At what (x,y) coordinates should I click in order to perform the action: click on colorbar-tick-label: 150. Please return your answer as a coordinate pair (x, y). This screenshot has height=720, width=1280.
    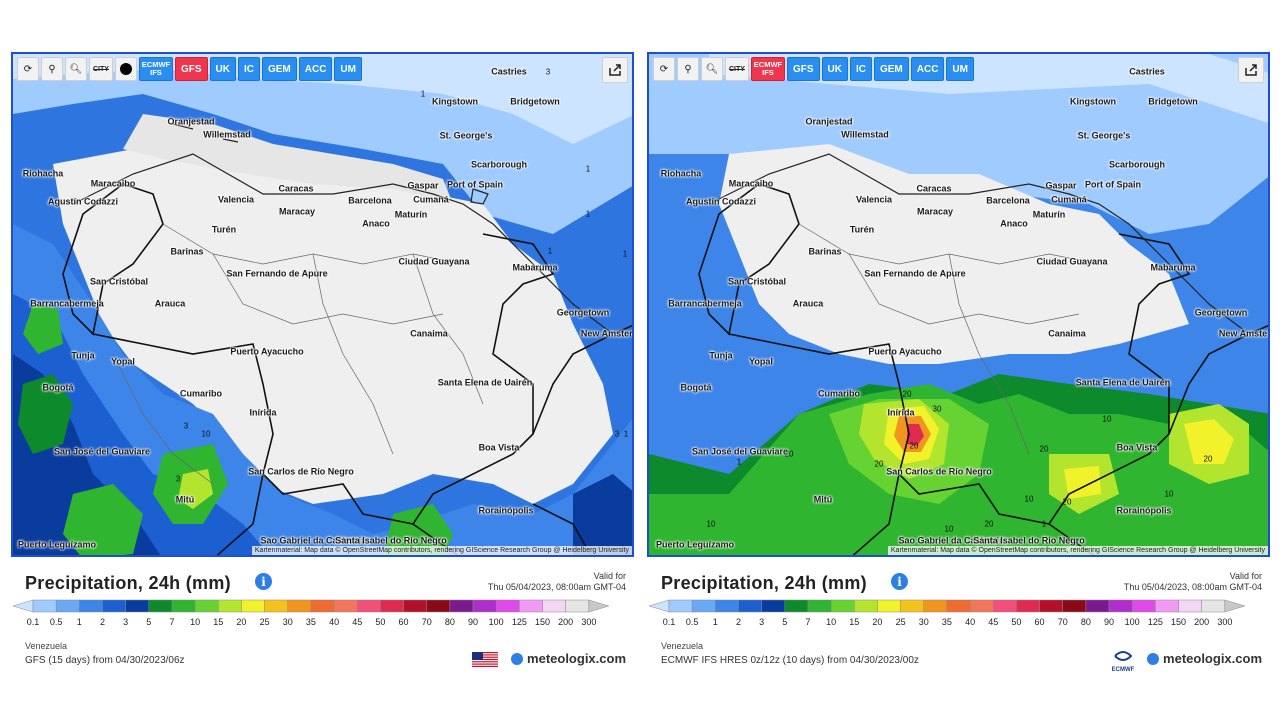
    Looking at the image, I should click on (543, 622).